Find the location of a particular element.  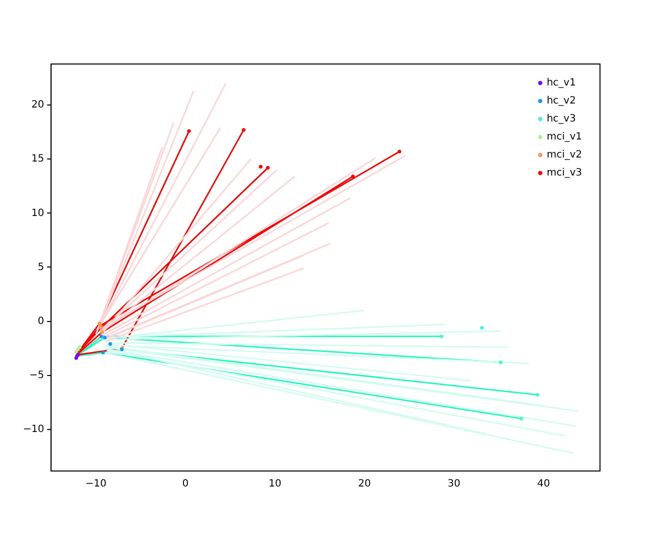

x-tick-label: 40 is located at coordinates (543, 484).